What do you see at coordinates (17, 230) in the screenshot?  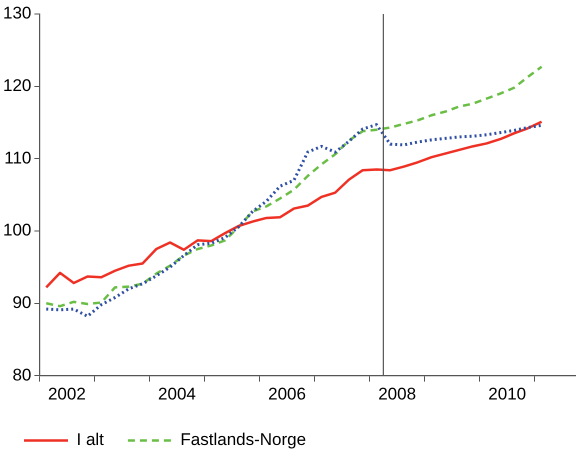 I see `y-tick-label: 100` at bounding box center [17, 230].